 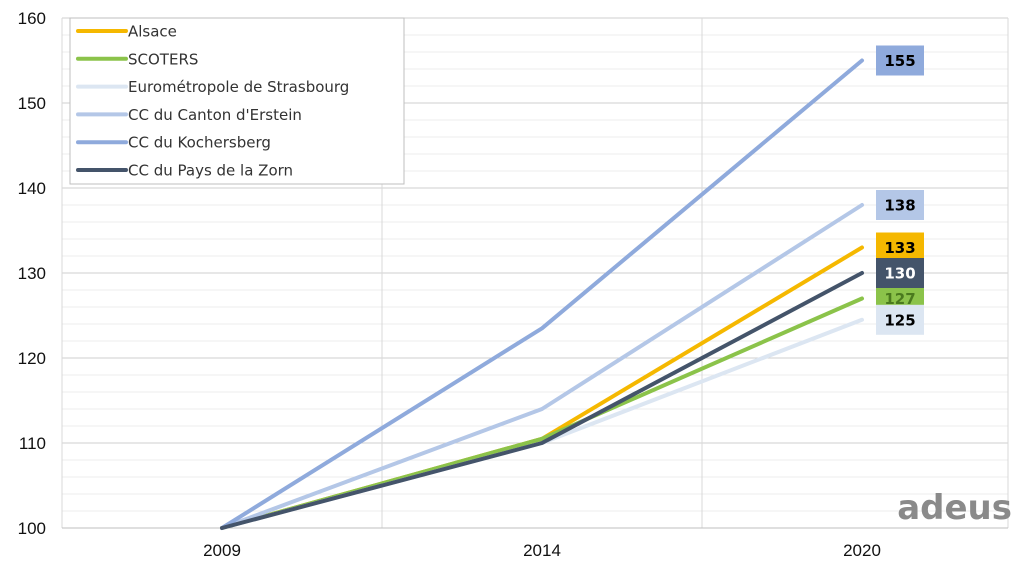 I want to click on end-label-value: 155, so click(x=899, y=61).